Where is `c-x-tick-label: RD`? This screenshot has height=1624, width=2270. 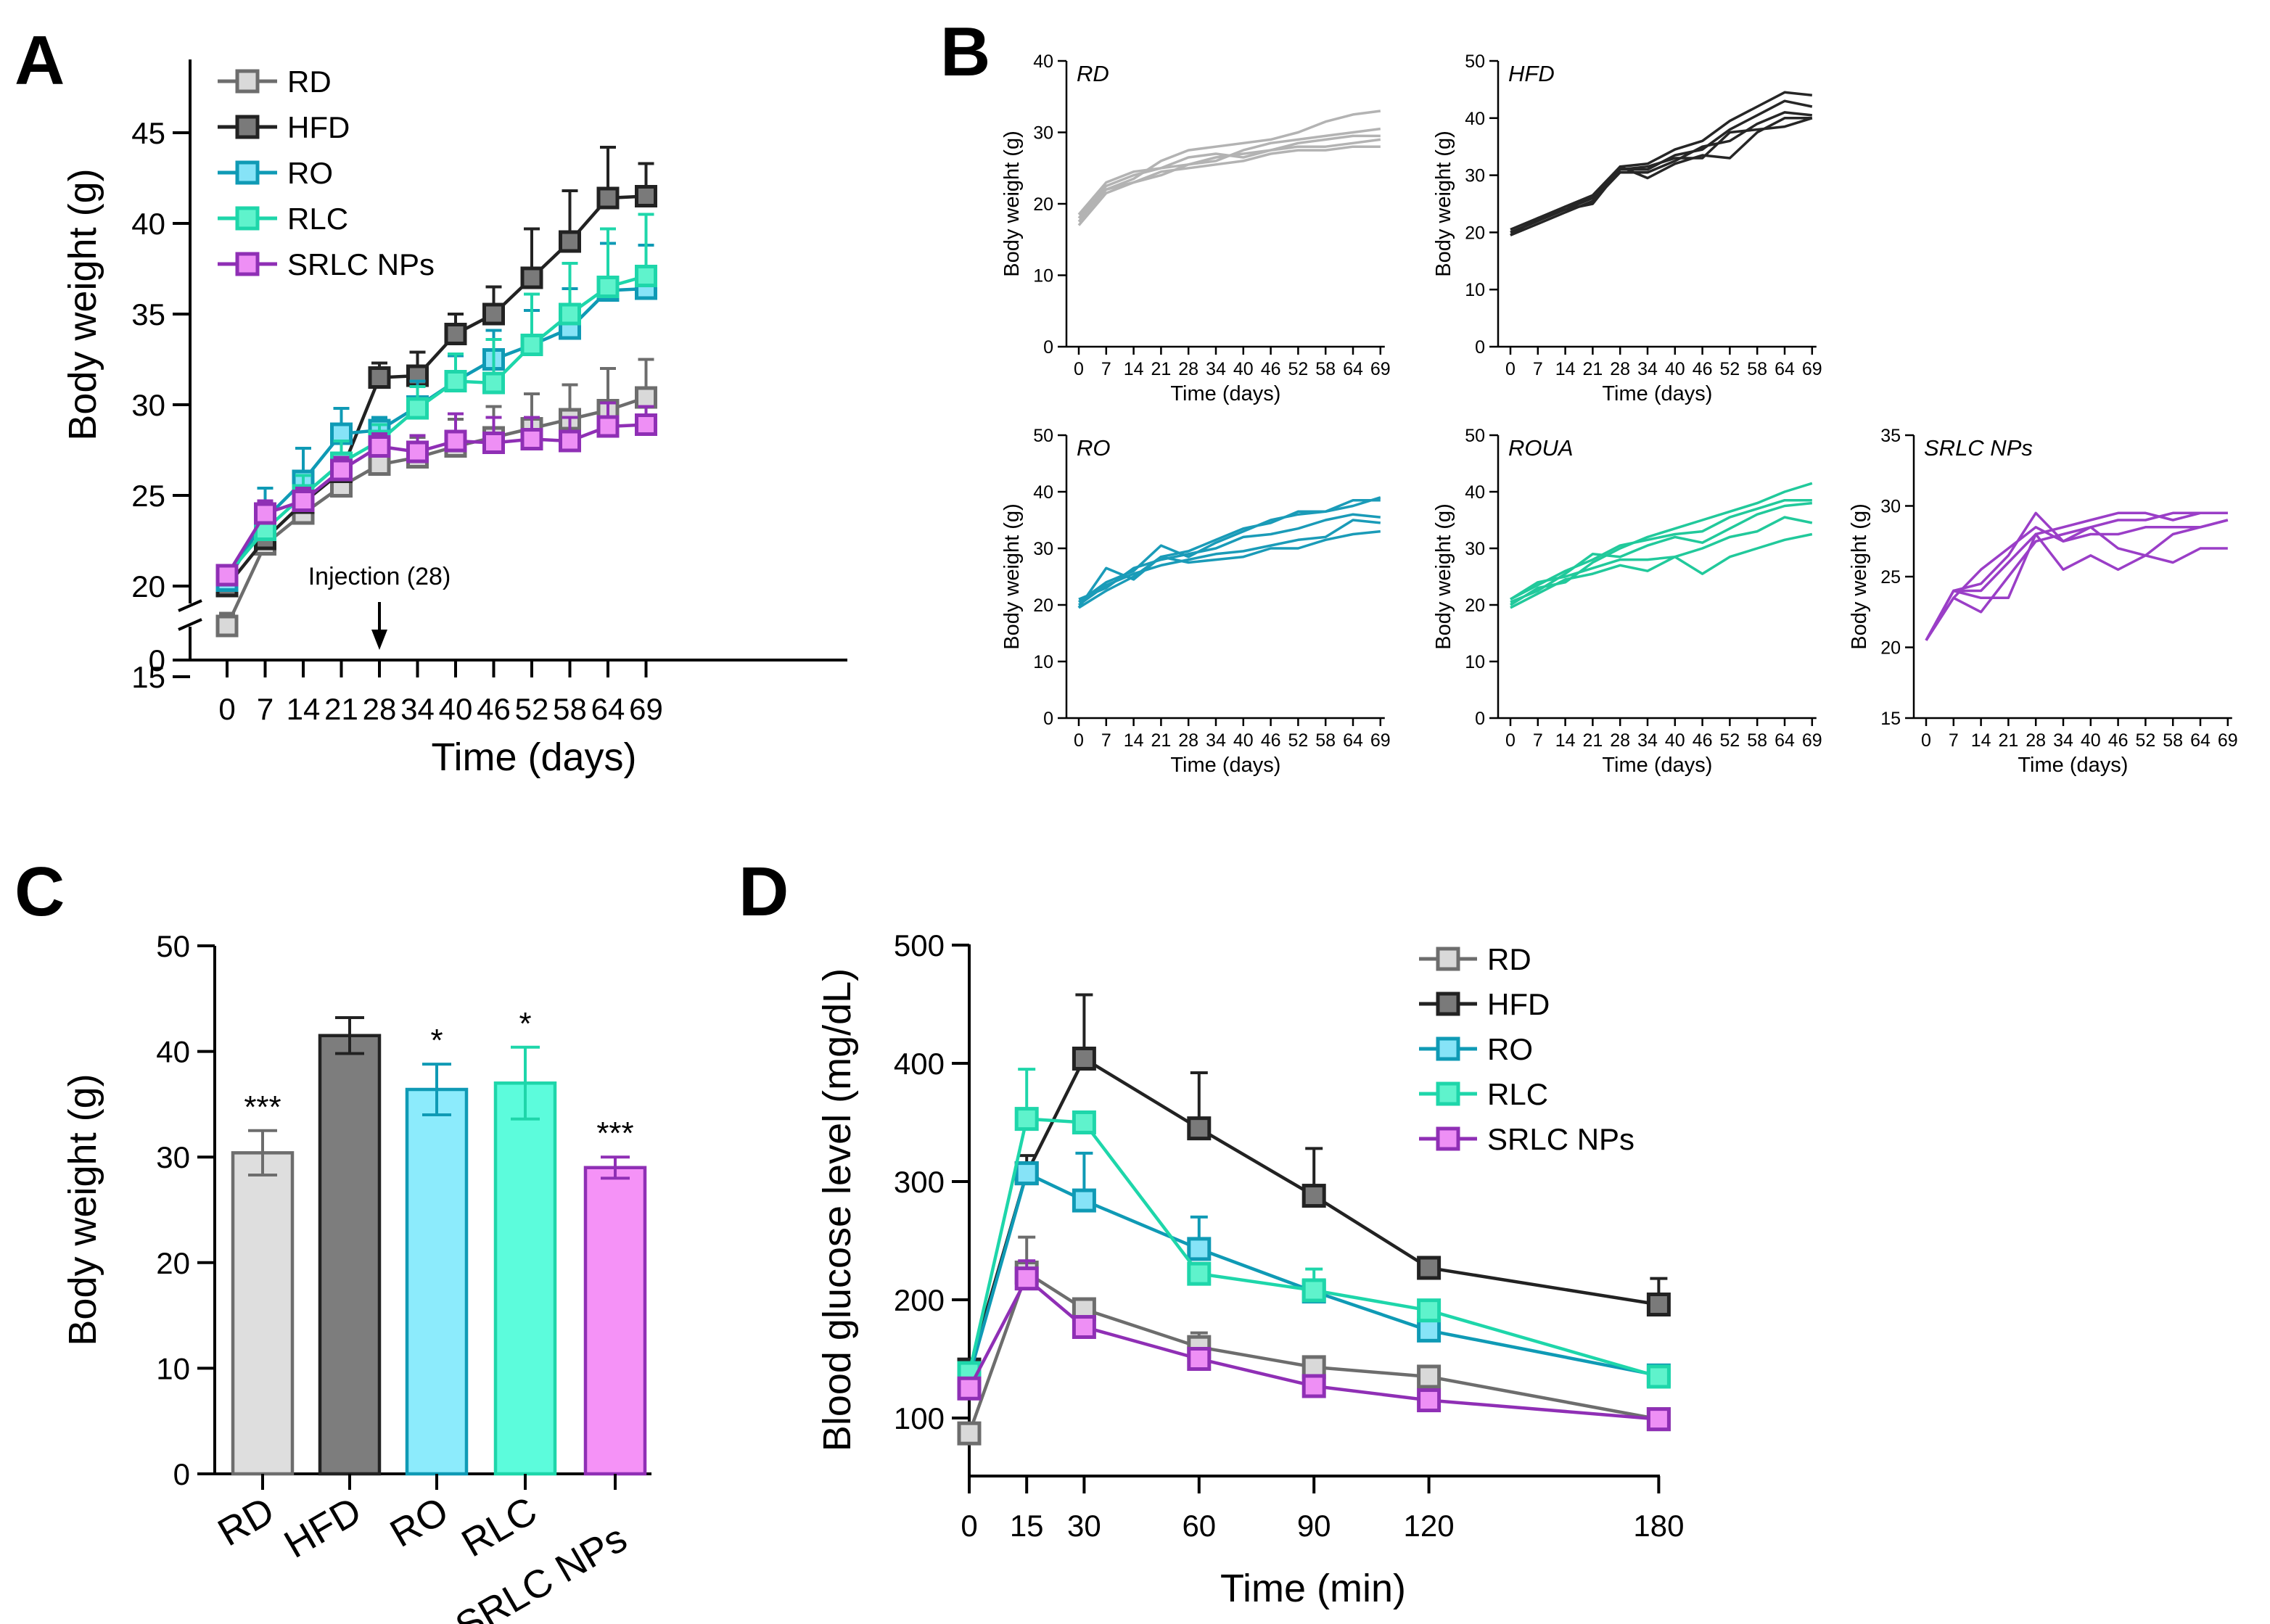 c-x-tick-label: RD is located at coordinates (245, 1521).